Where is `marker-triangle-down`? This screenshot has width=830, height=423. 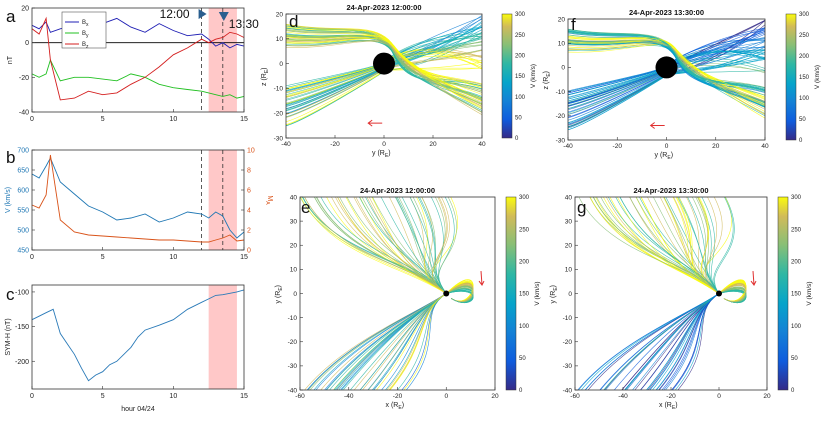 marker-triangle-down is located at coordinates (223, 16).